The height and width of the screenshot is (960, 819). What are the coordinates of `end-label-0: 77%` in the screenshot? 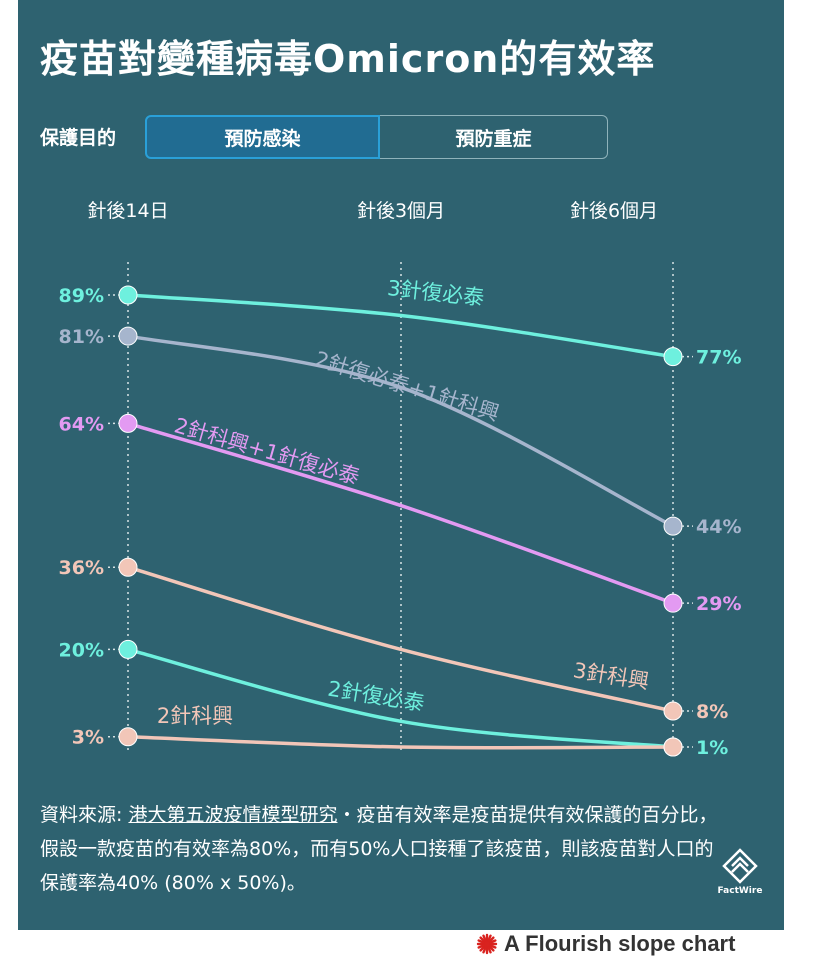 It's located at (718, 358).